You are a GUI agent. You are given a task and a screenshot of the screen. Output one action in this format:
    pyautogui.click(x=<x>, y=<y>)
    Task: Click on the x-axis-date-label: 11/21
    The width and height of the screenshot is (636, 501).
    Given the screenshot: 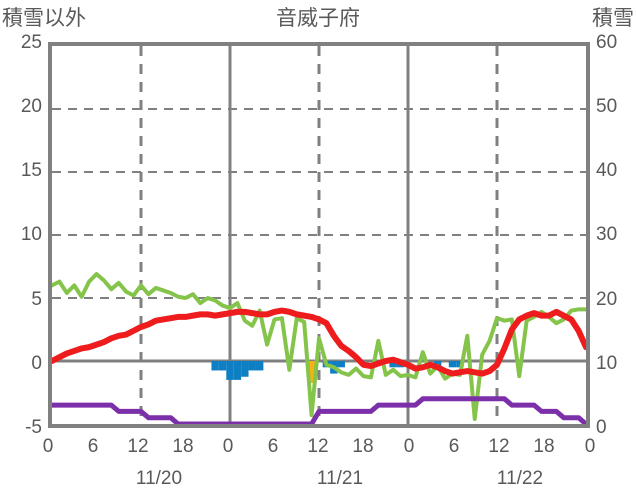 What is the action you would take?
    pyautogui.click(x=340, y=478)
    